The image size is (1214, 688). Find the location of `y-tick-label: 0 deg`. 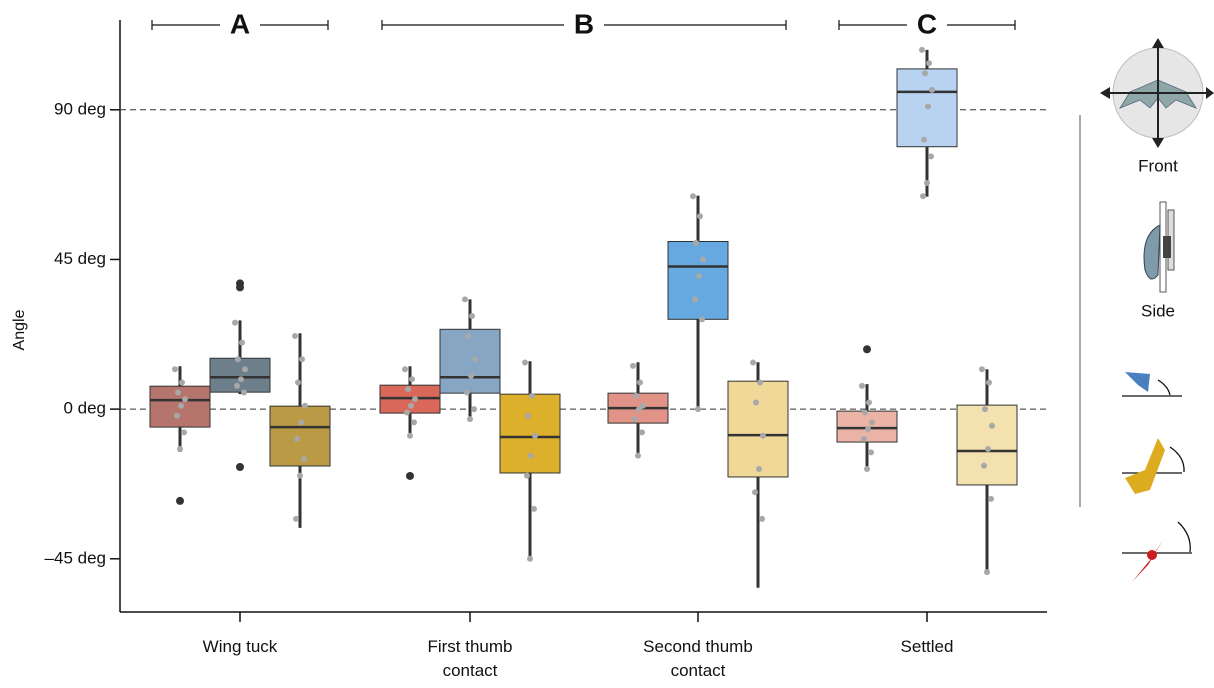

y-tick-label: 0 deg is located at coordinates (84, 408).